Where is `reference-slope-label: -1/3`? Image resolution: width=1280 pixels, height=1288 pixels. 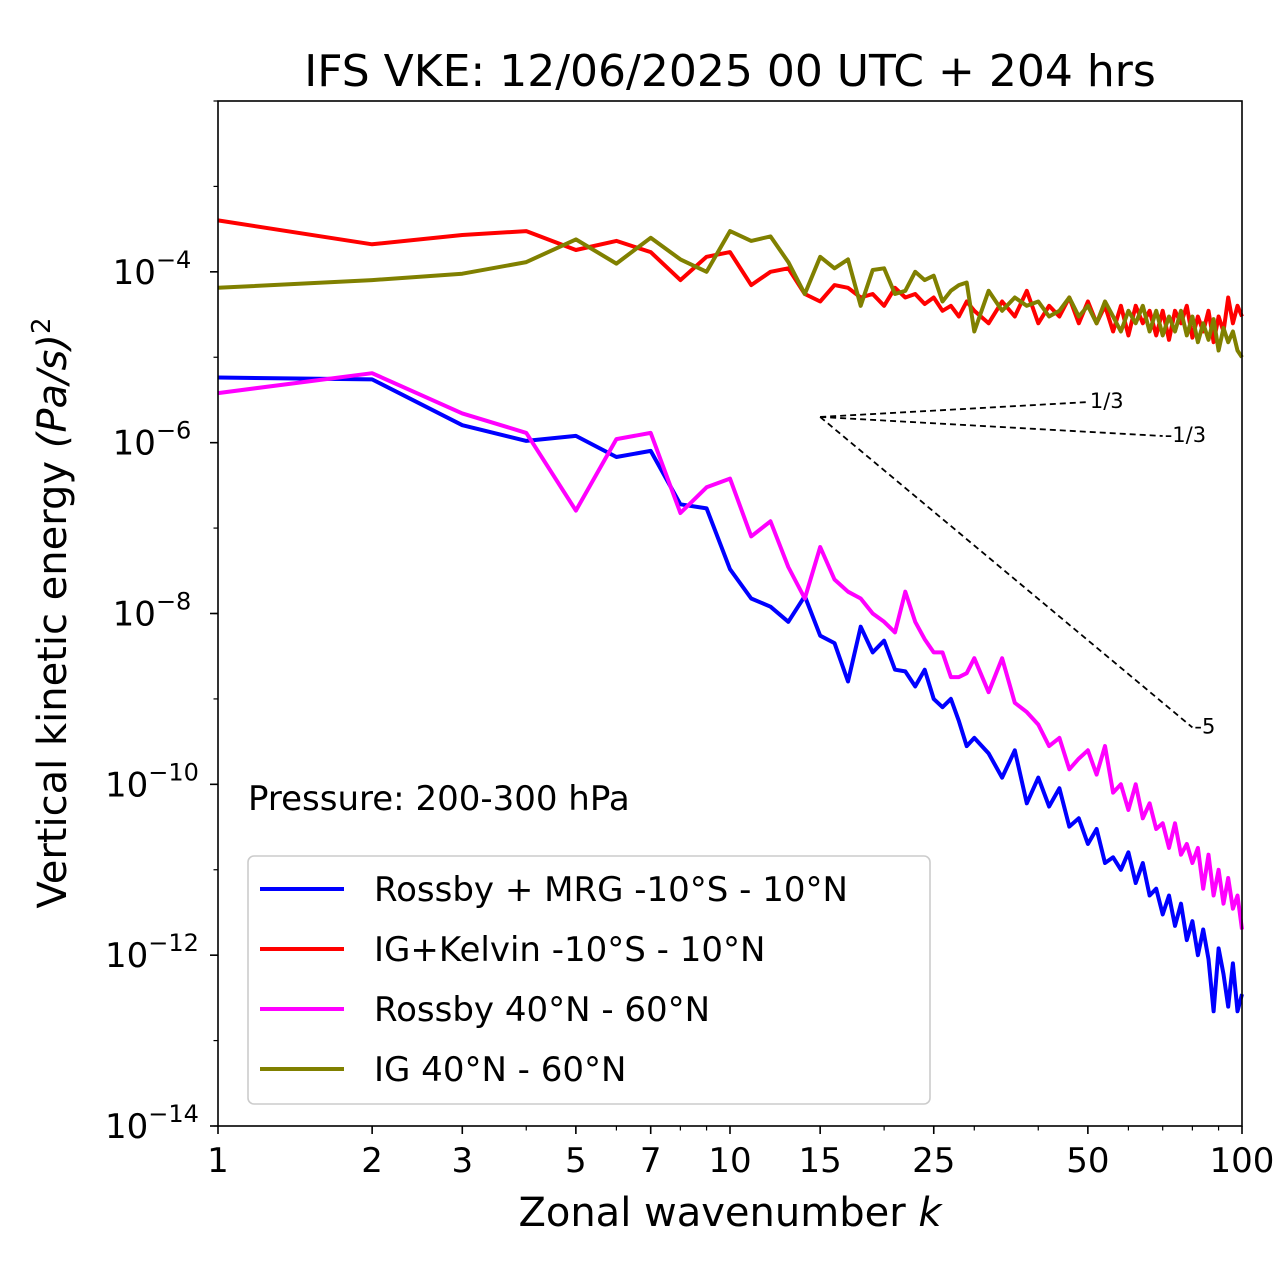
reference-slope-label: -1/3 is located at coordinates (1185, 435).